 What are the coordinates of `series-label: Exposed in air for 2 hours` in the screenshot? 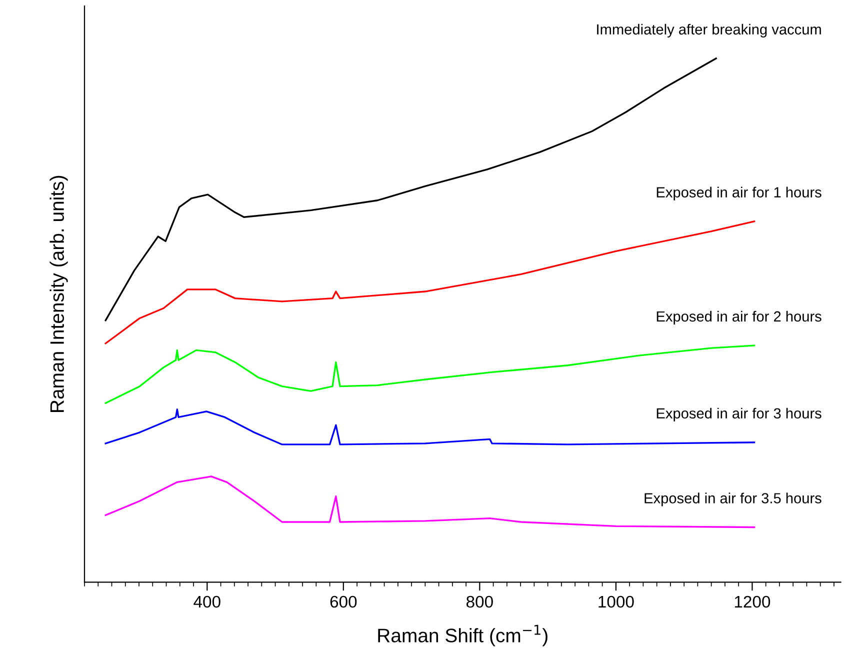 It's located at (739, 317).